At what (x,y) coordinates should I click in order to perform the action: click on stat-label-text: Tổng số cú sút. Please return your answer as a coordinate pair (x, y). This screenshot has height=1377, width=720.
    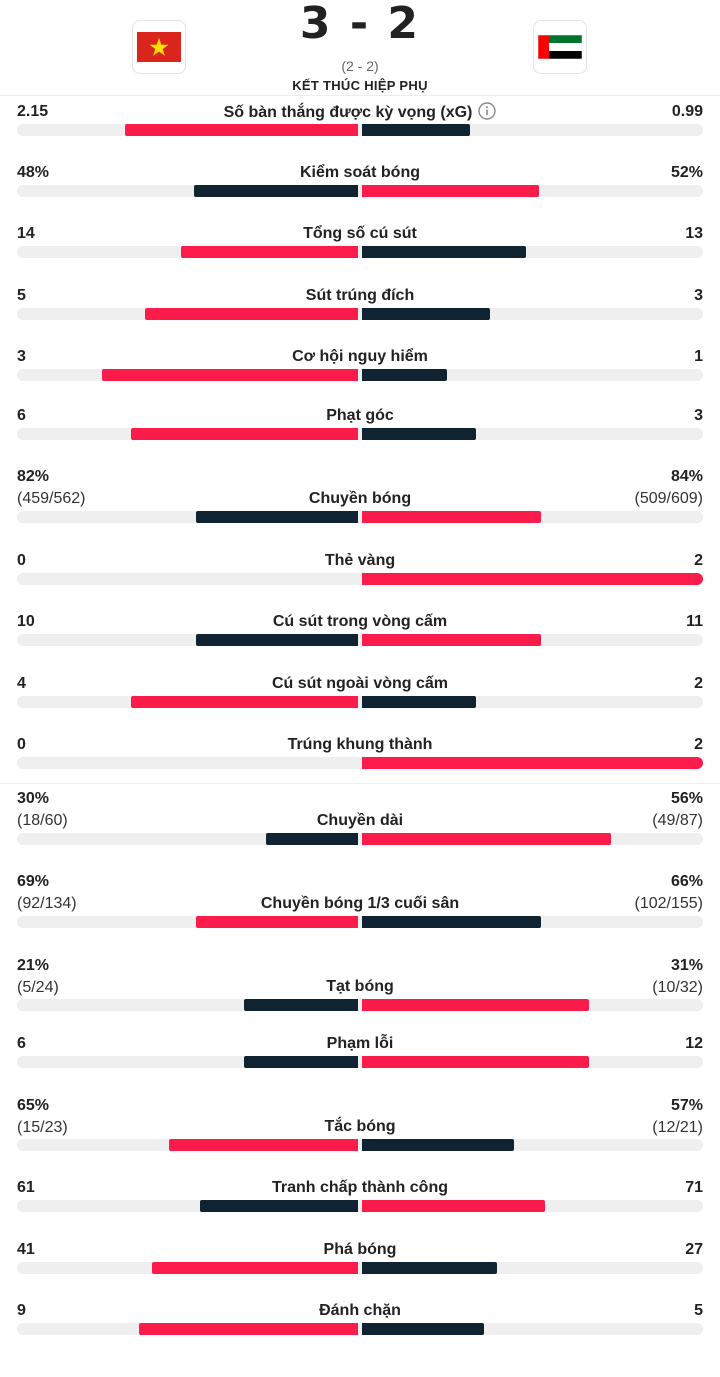
    Looking at the image, I should click on (360, 233).